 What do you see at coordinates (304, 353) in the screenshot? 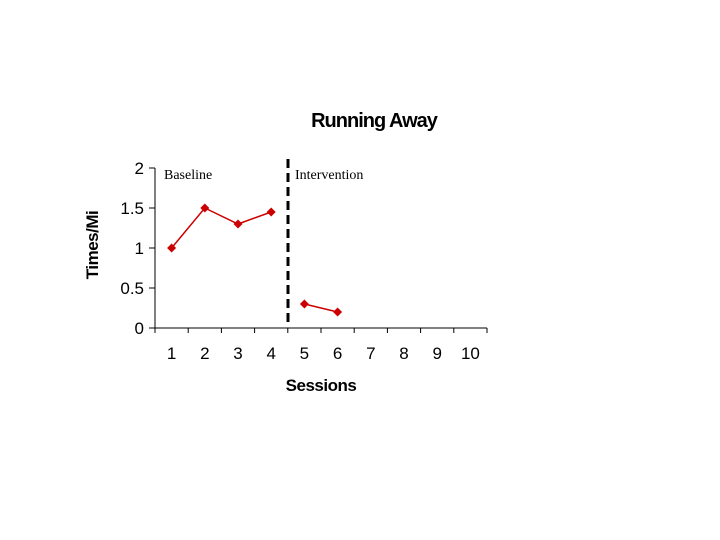
I see `x-tick-label: 5` at bounding box center [304, 353].